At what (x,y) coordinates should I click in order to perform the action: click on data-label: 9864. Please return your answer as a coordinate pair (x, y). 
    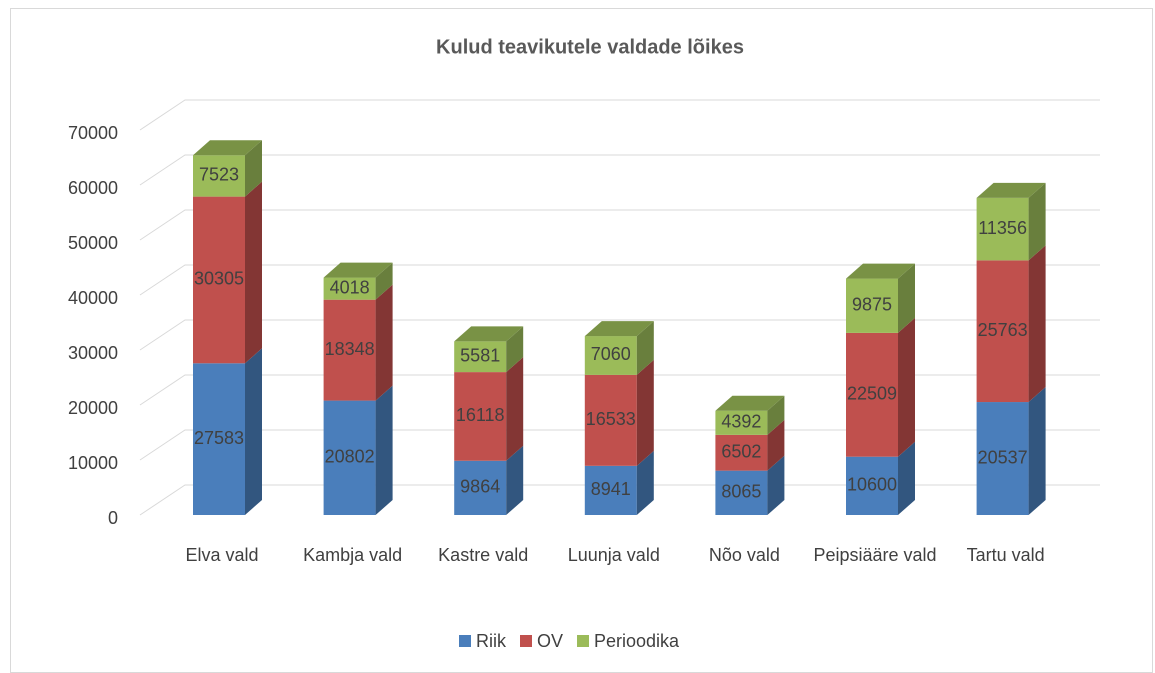
    Looking at the image, I should click on (480, 487).